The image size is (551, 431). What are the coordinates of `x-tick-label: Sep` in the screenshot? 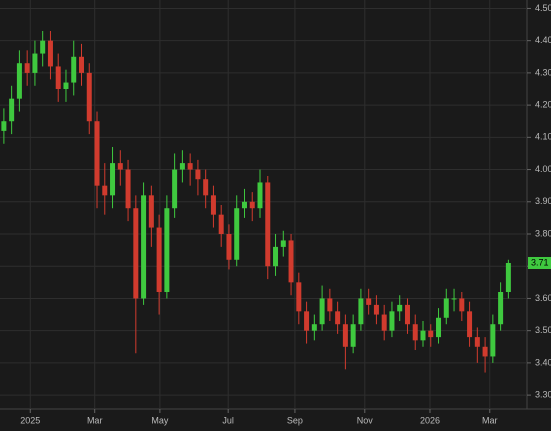 It's located at (295, 420).